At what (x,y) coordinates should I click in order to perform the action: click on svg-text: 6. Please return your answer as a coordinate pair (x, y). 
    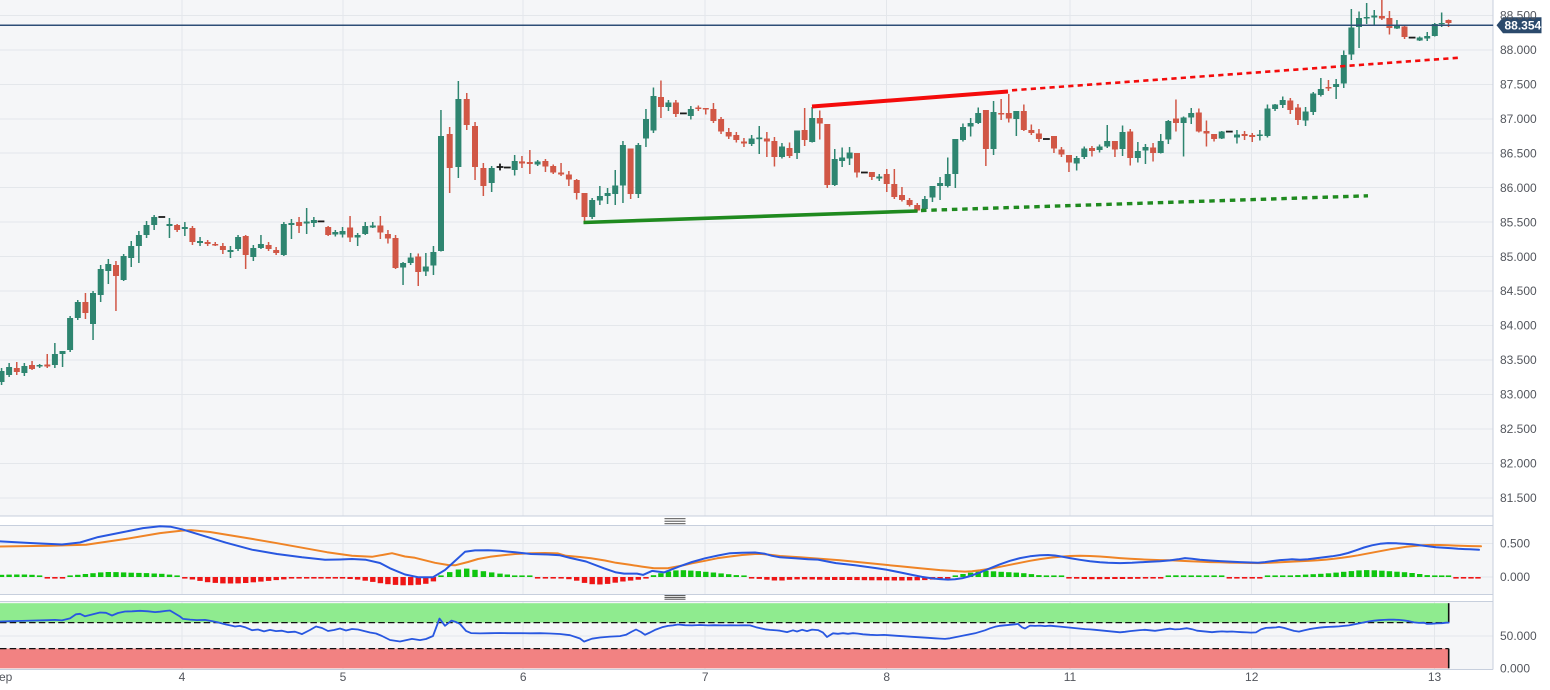
    Looking at the image, I should click on (523, 677).